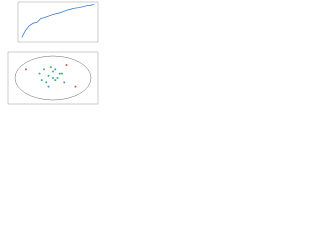 The width and height of the screenshot is (320, 240). I want to click on line, so click(58, 20).